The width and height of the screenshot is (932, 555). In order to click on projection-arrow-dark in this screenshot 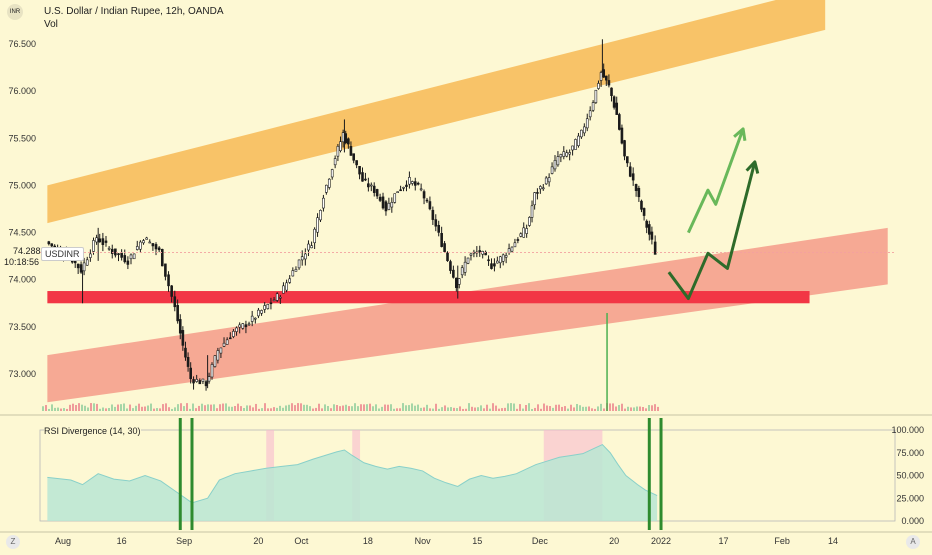, I will do `click(712, 231)`.